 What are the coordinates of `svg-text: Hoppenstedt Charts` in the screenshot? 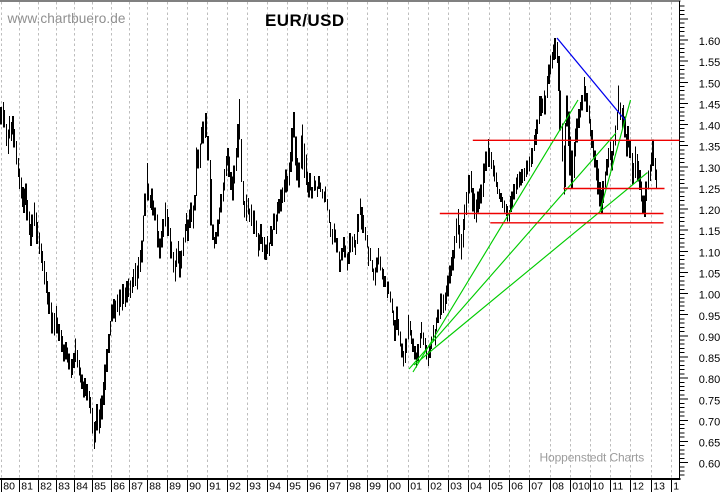 It's located at (592, 458).